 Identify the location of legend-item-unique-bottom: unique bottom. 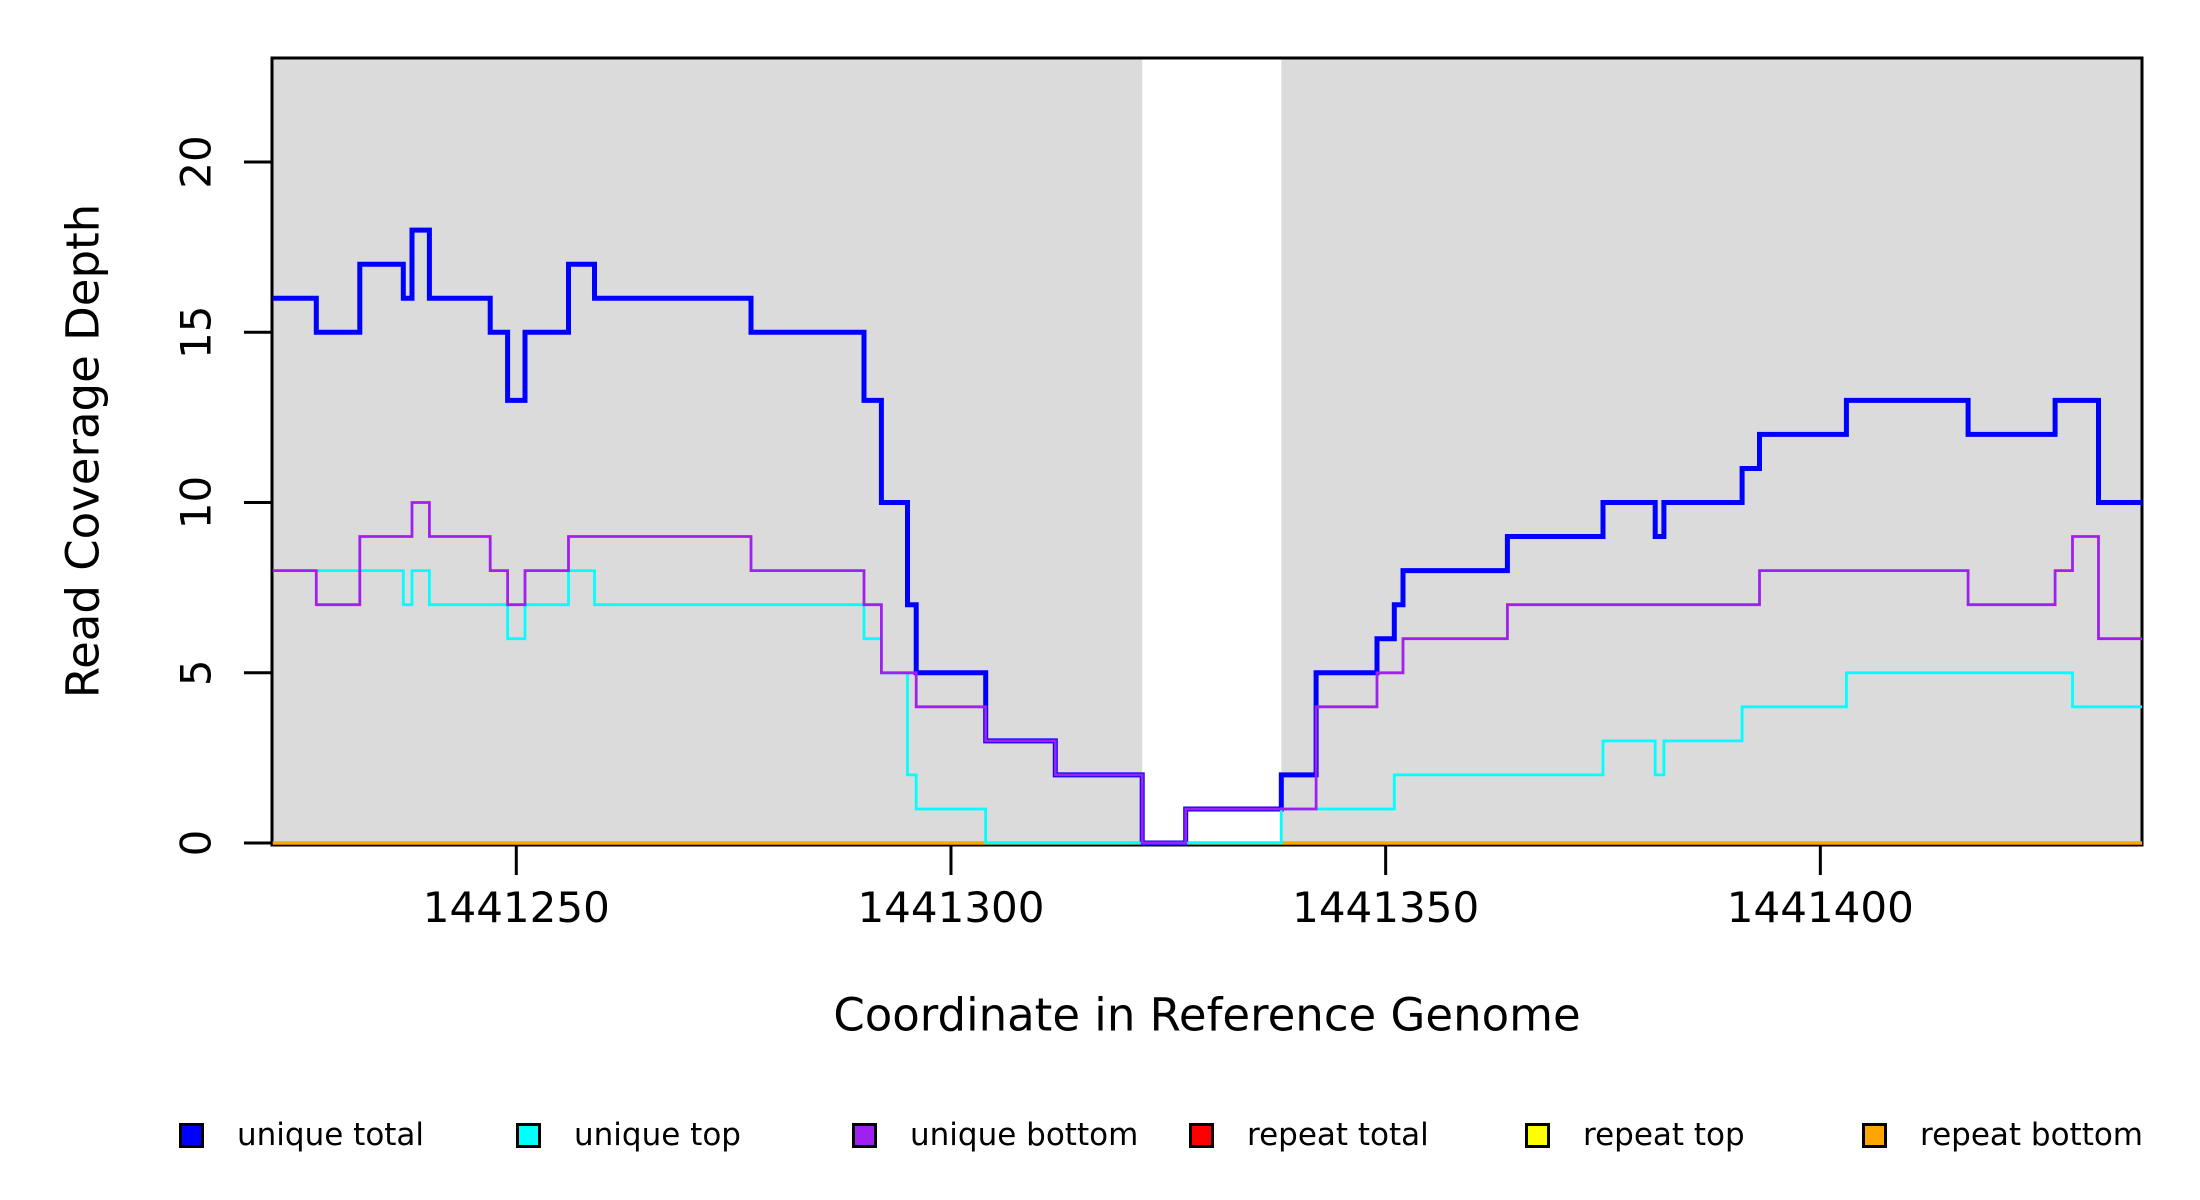
(995, 1135).